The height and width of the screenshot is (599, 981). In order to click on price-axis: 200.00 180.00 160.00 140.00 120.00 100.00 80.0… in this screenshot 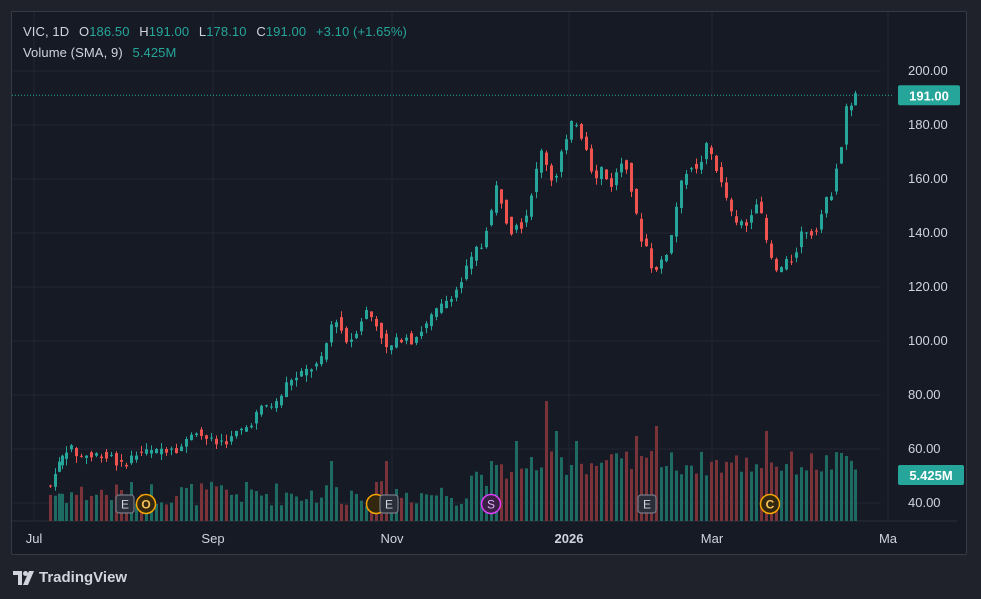, I will do `click(928, 286)`.